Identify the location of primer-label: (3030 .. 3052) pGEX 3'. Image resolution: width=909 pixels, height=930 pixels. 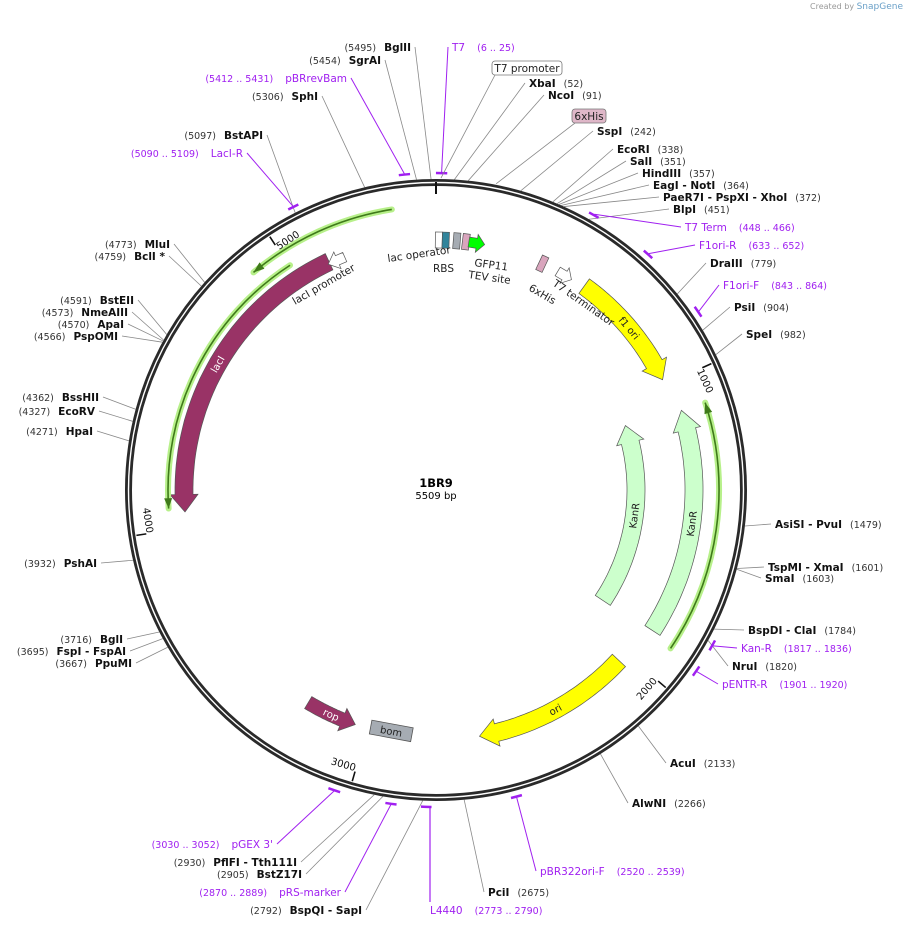
(212, 845).